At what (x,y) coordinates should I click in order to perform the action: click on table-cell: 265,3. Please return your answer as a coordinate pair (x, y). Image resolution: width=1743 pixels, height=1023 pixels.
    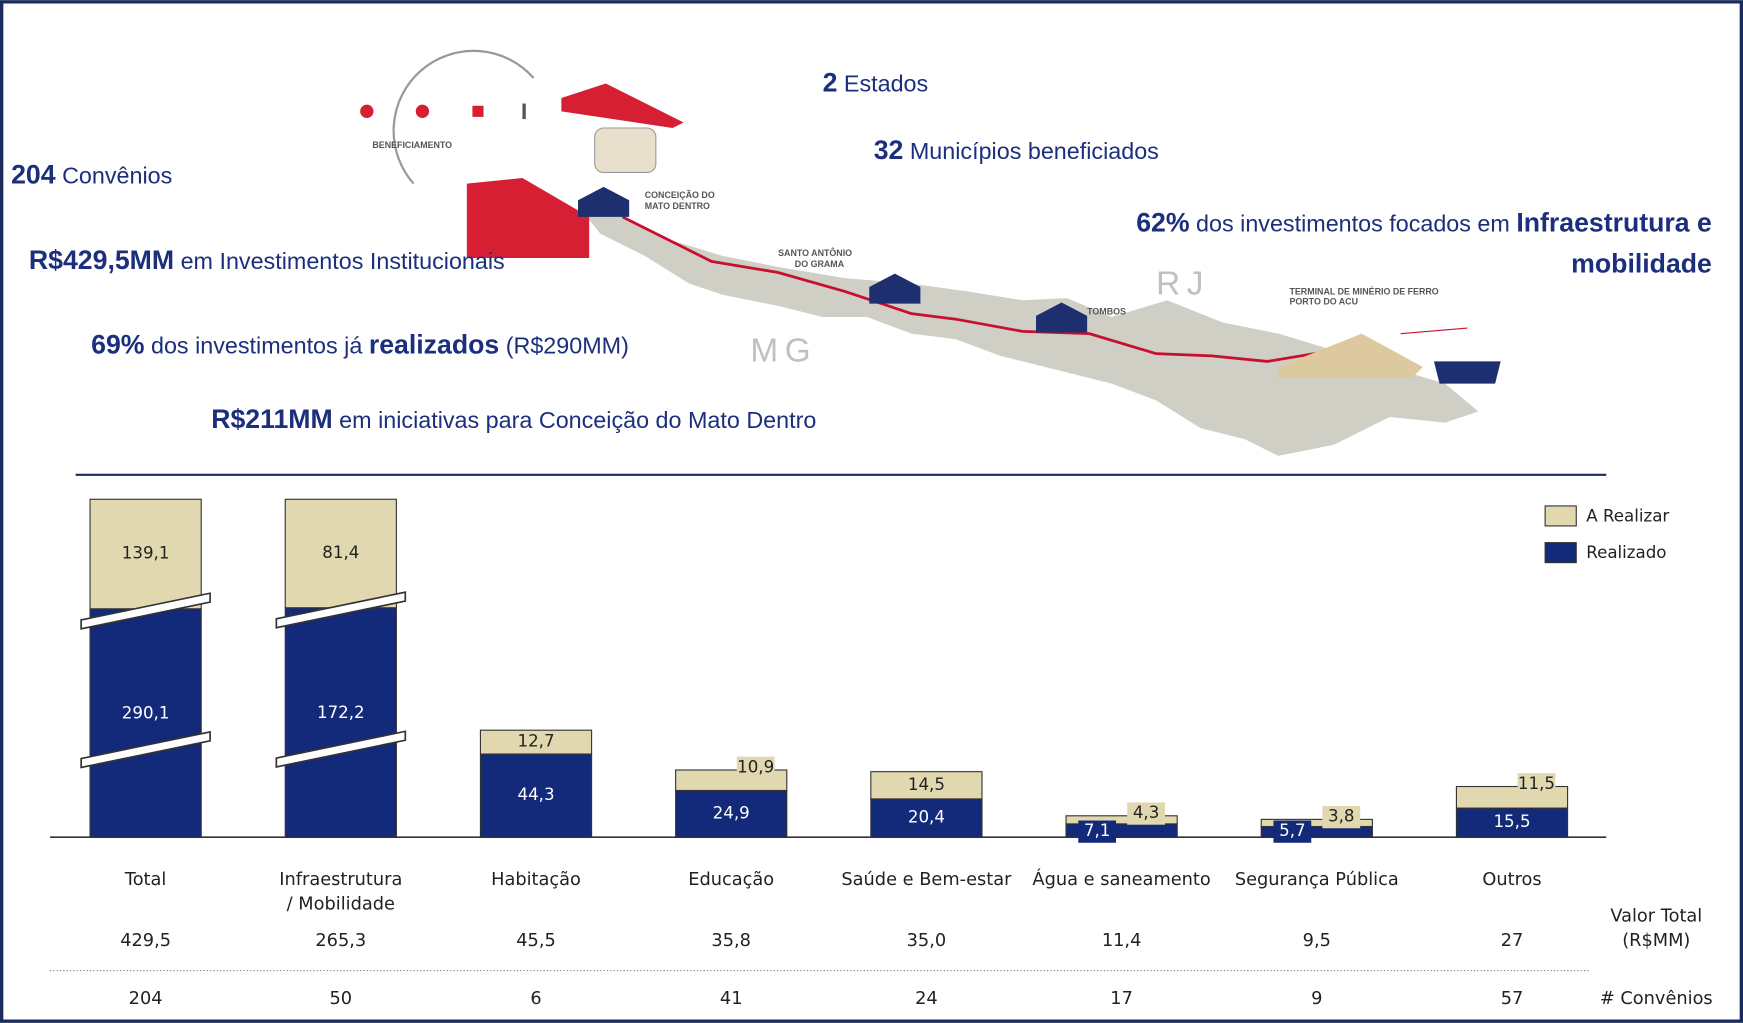
    Looking at the image, I should click on (340, 940).